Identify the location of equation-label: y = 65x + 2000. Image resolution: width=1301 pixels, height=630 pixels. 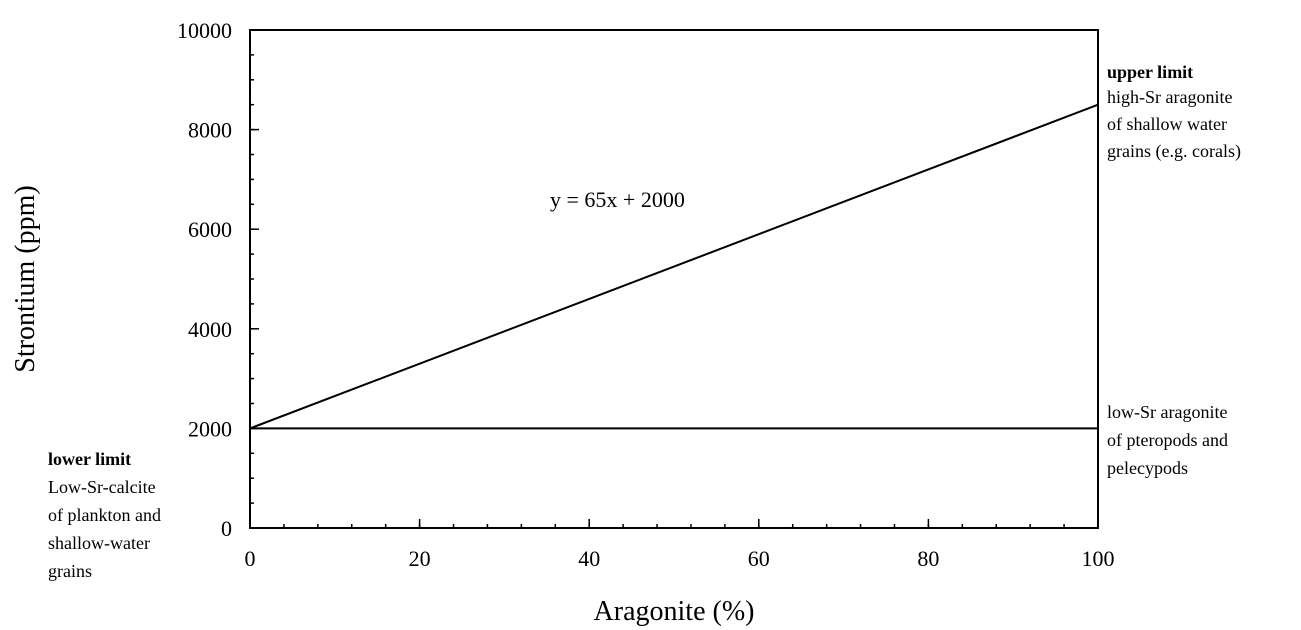
(617, 199).